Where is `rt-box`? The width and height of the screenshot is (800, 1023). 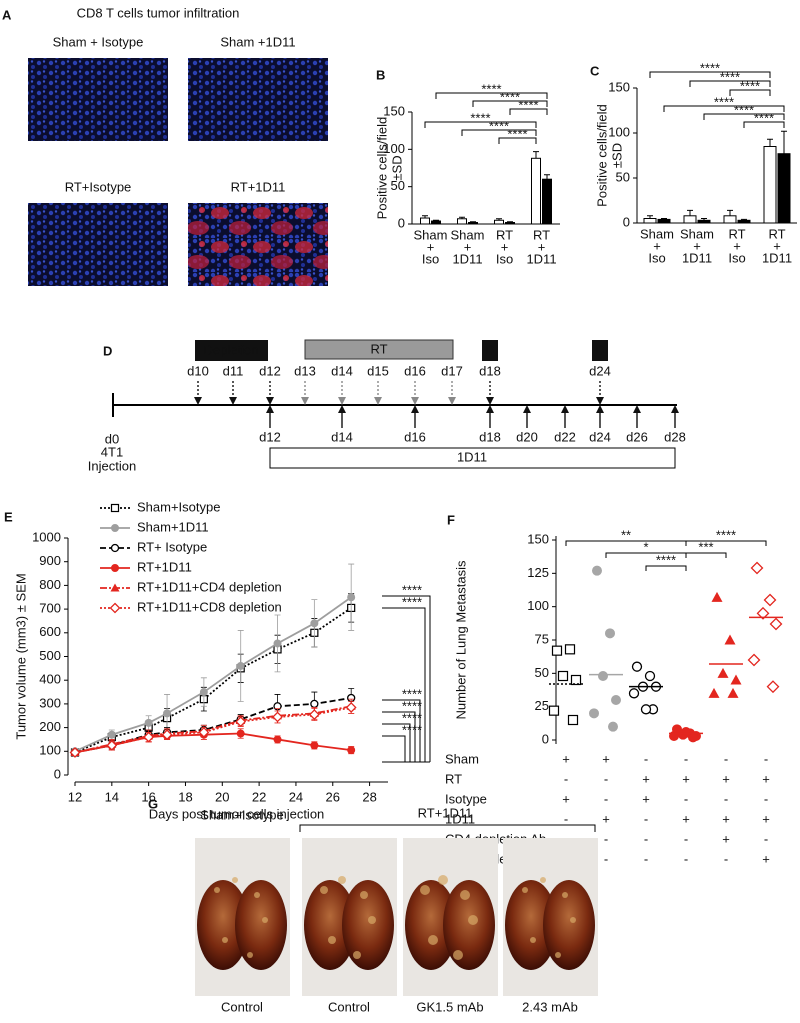 rt-box is located at coordinates (379, 349).